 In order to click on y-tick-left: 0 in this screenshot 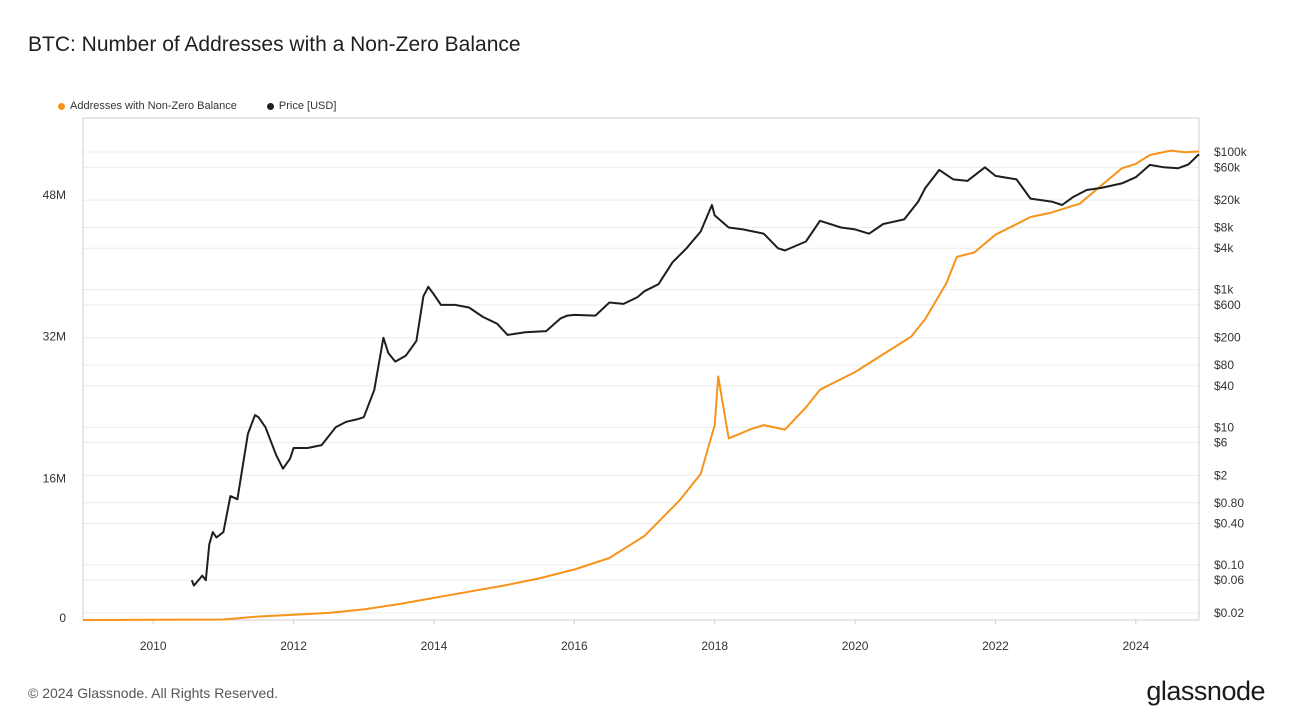, I will do `click(62, 618)`.